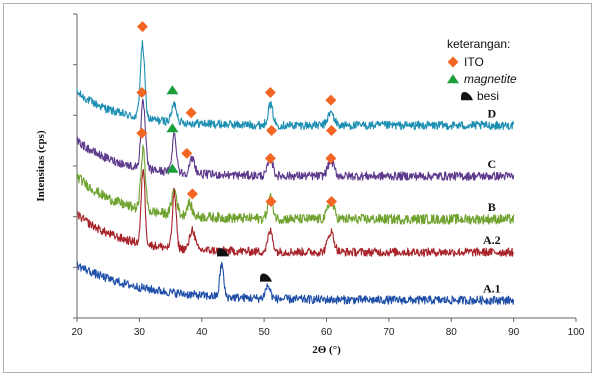  I want to click on x-tick-label: 20, so click(77, 332).